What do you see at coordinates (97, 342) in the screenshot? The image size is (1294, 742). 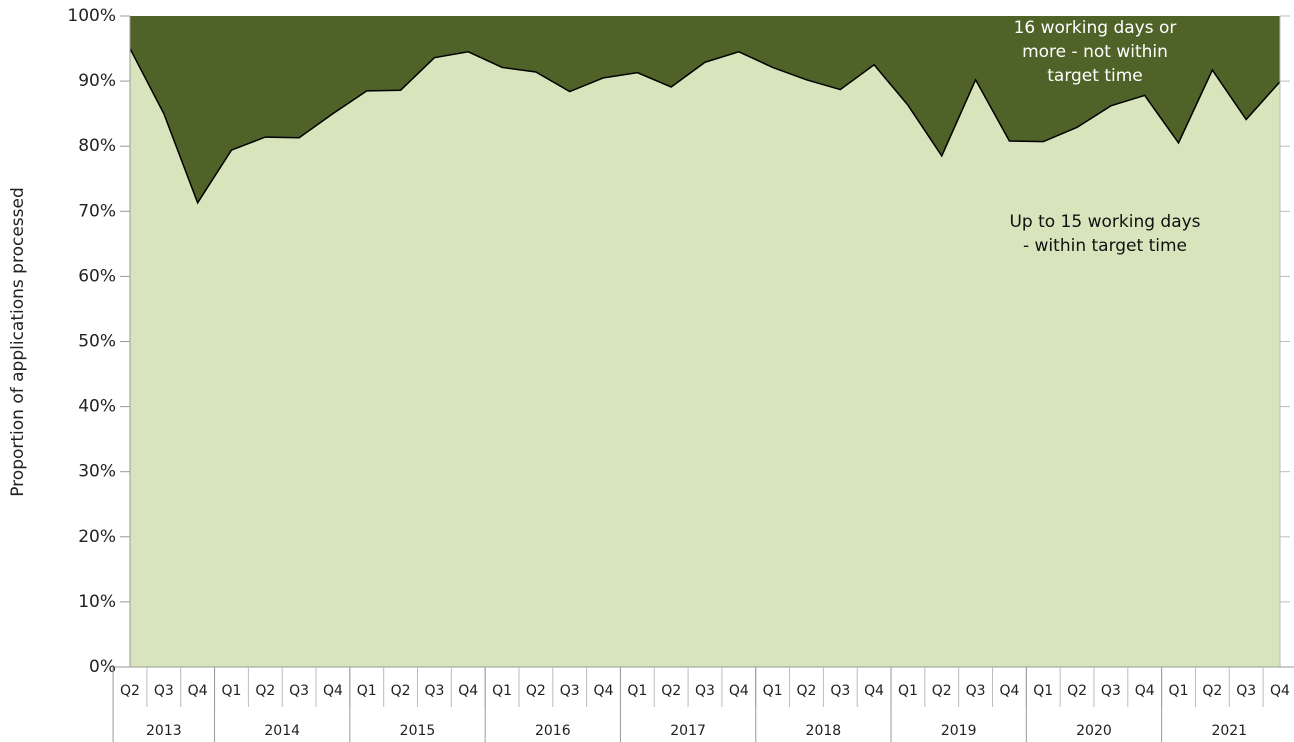 I see `y-tick-label: 50%` at bounding box center [97, 342].